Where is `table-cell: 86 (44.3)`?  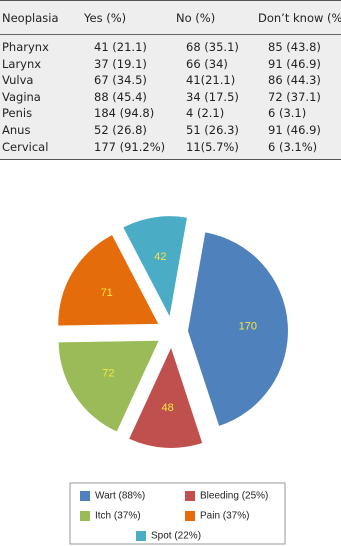
table-cell: 86 (44.3) is located at coordinates (294, 80).